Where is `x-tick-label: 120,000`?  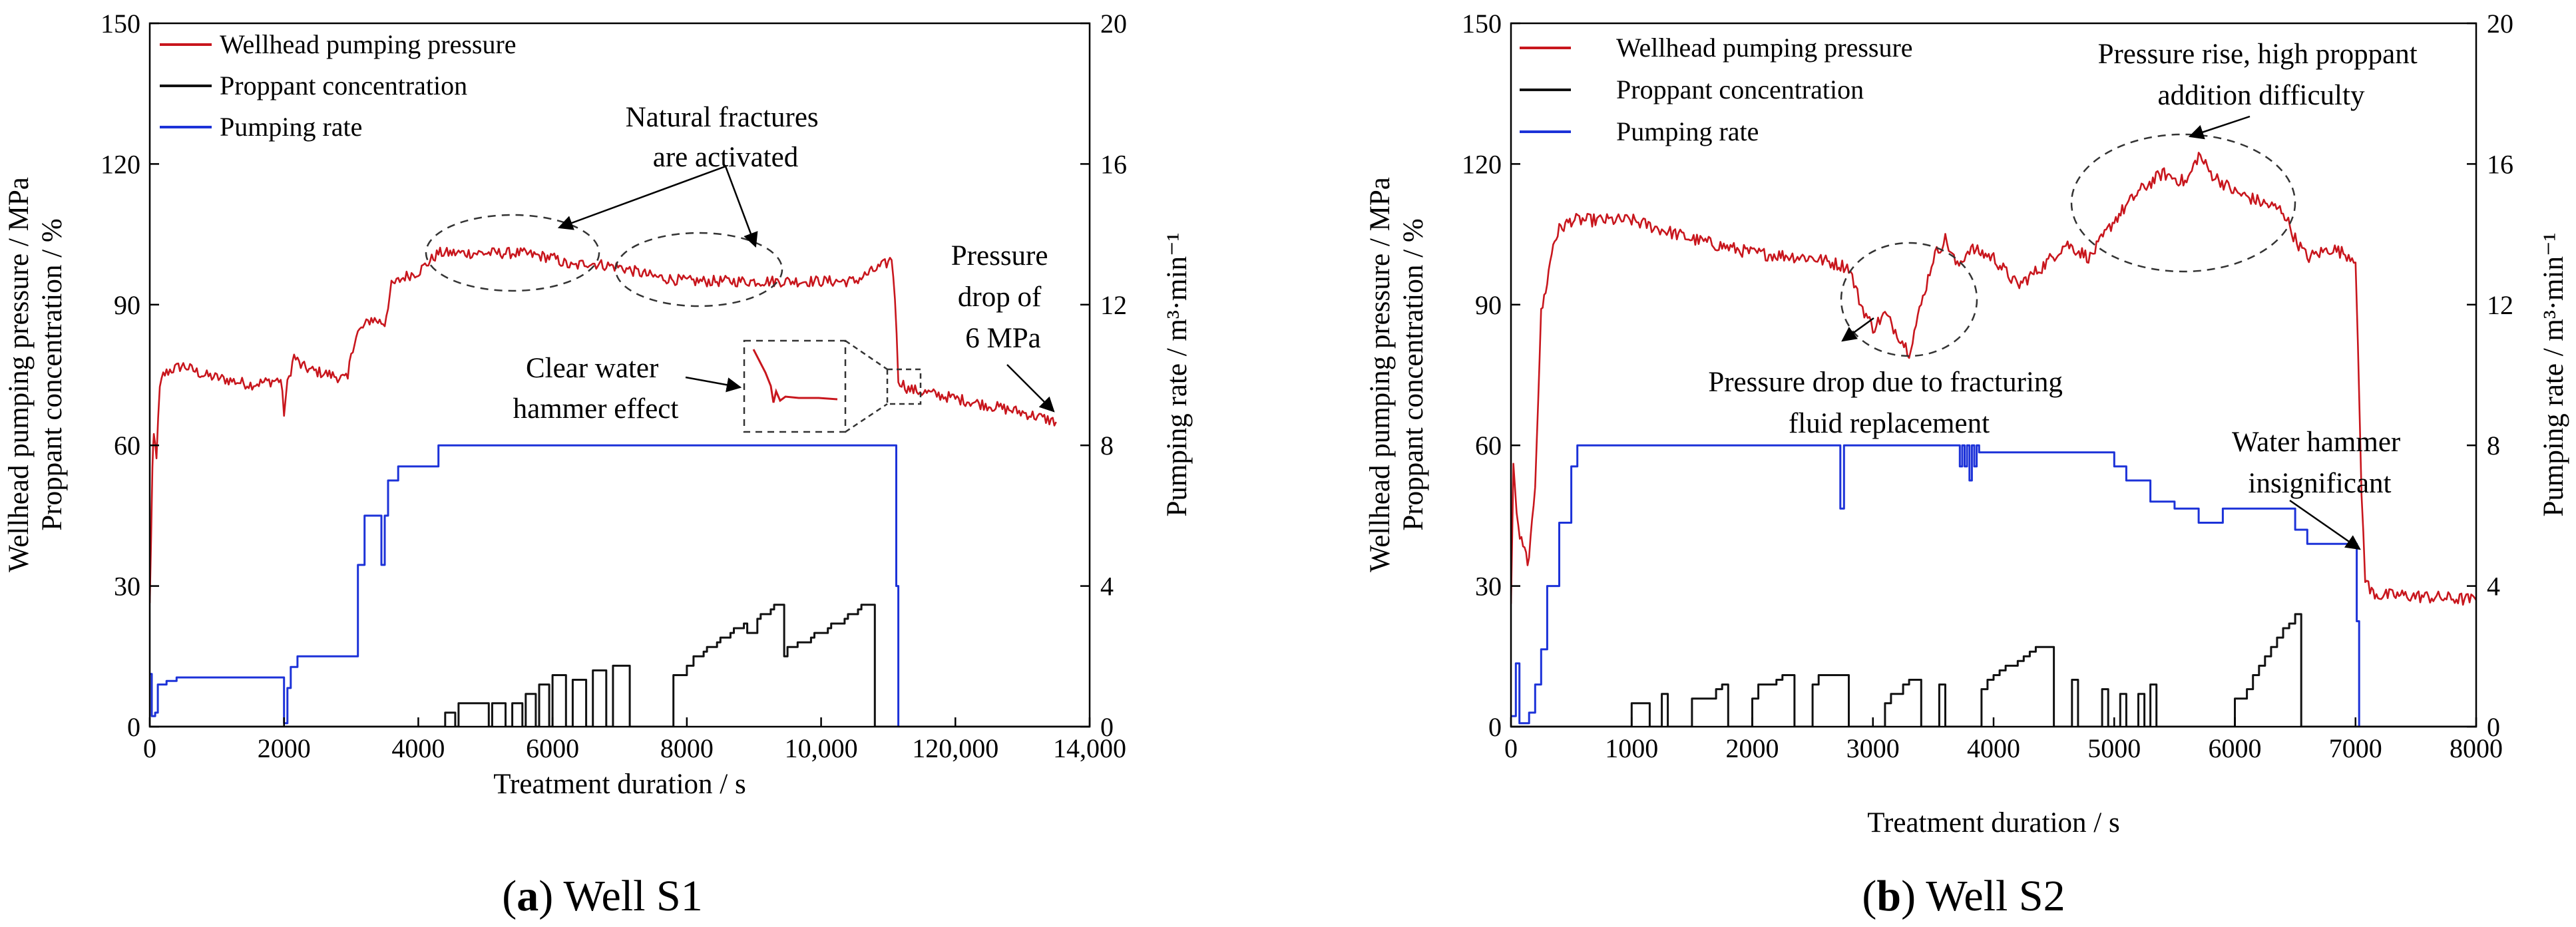
x-tick-label: 120,000 is located at coordinates (955, 748).